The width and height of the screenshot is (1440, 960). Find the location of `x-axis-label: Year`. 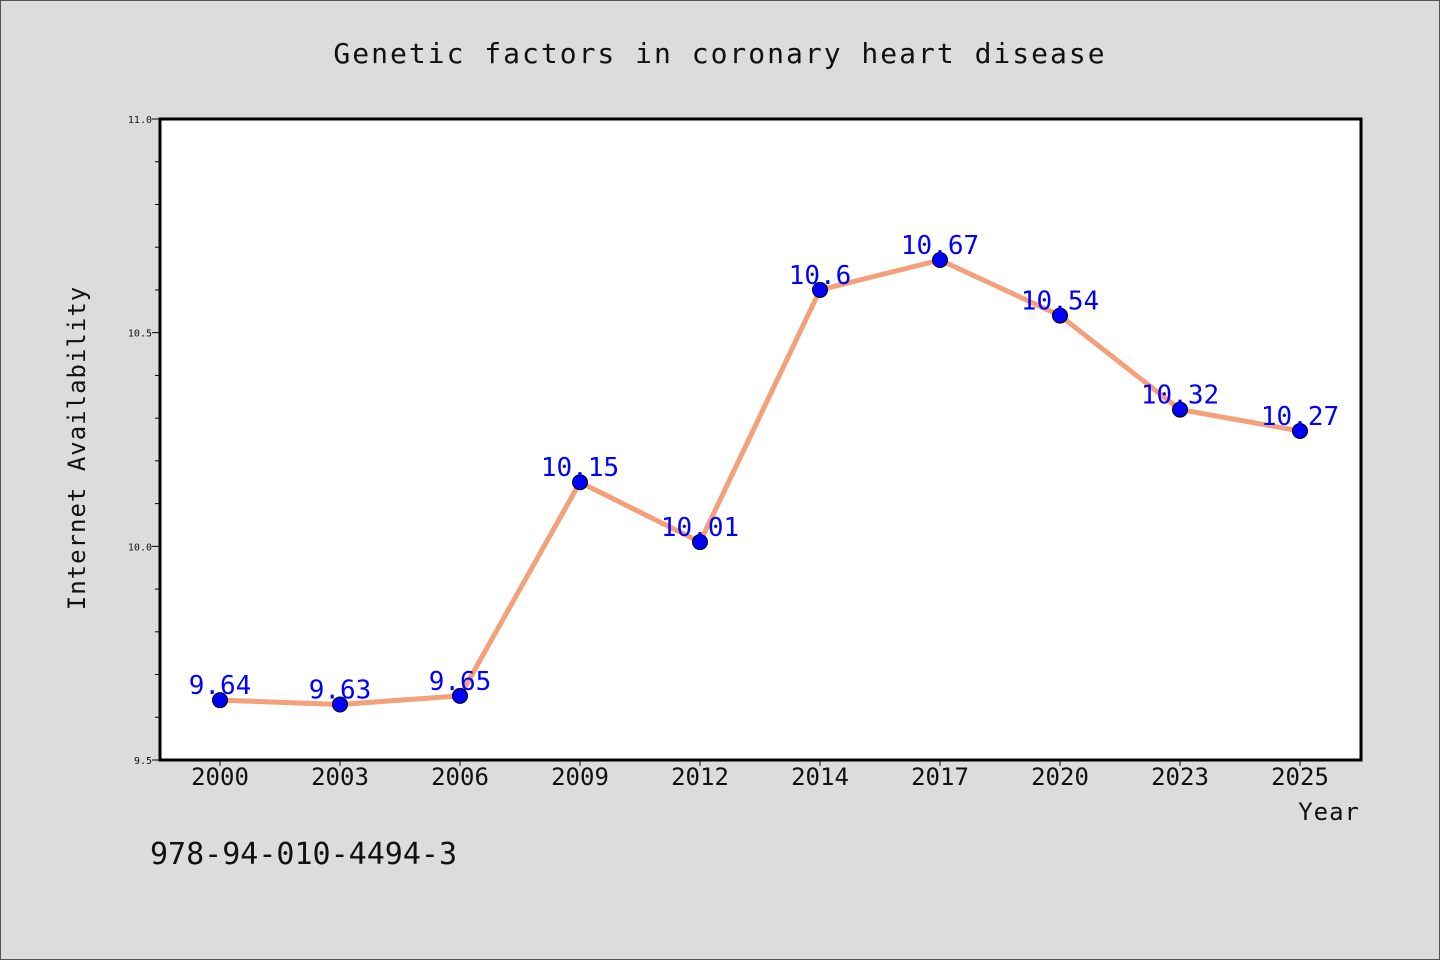

x-axis-label: Year is located at coordinates (1329, 812).